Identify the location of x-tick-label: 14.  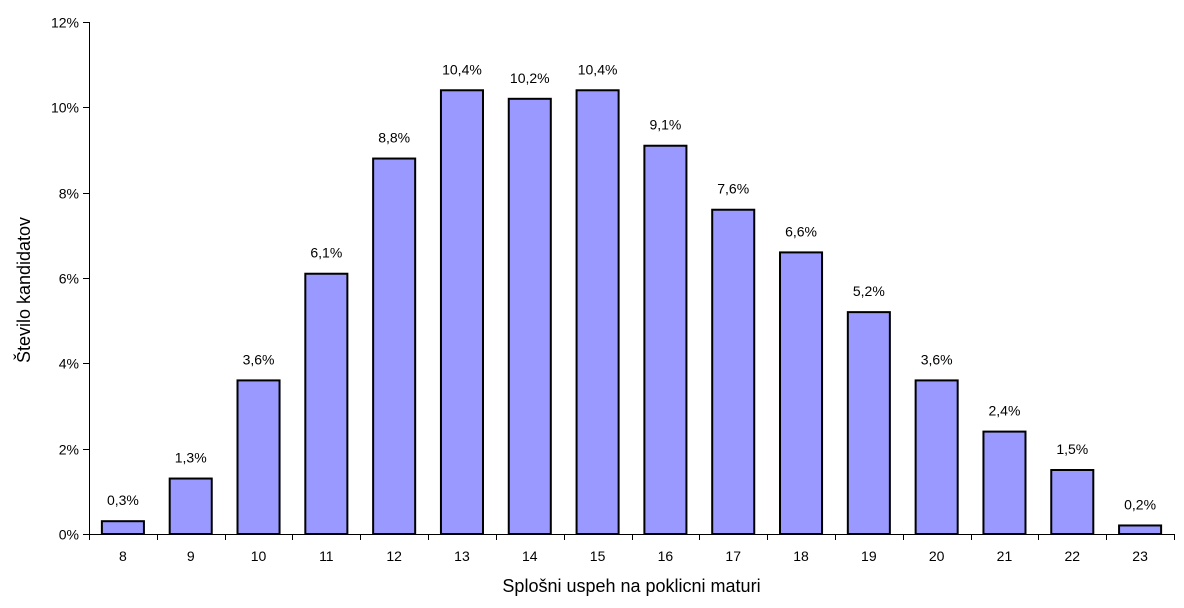
(530, 556).